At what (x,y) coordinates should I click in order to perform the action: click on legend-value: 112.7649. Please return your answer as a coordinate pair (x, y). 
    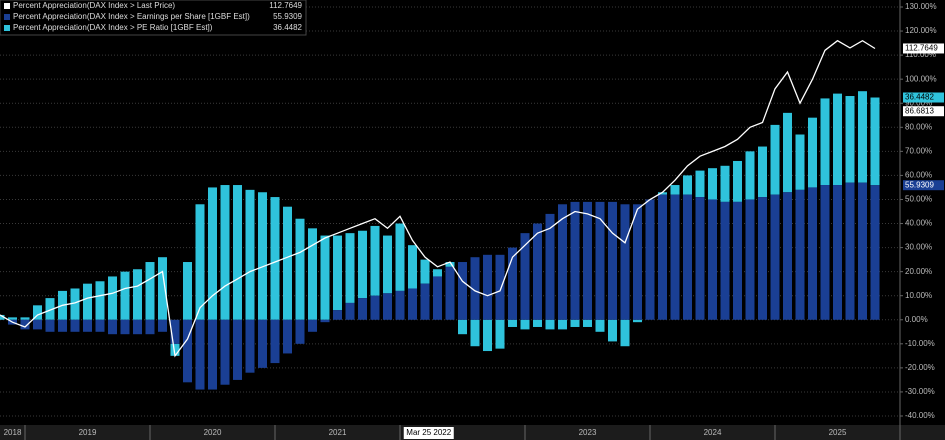
    Looking at the image, I should click on (285, 5).